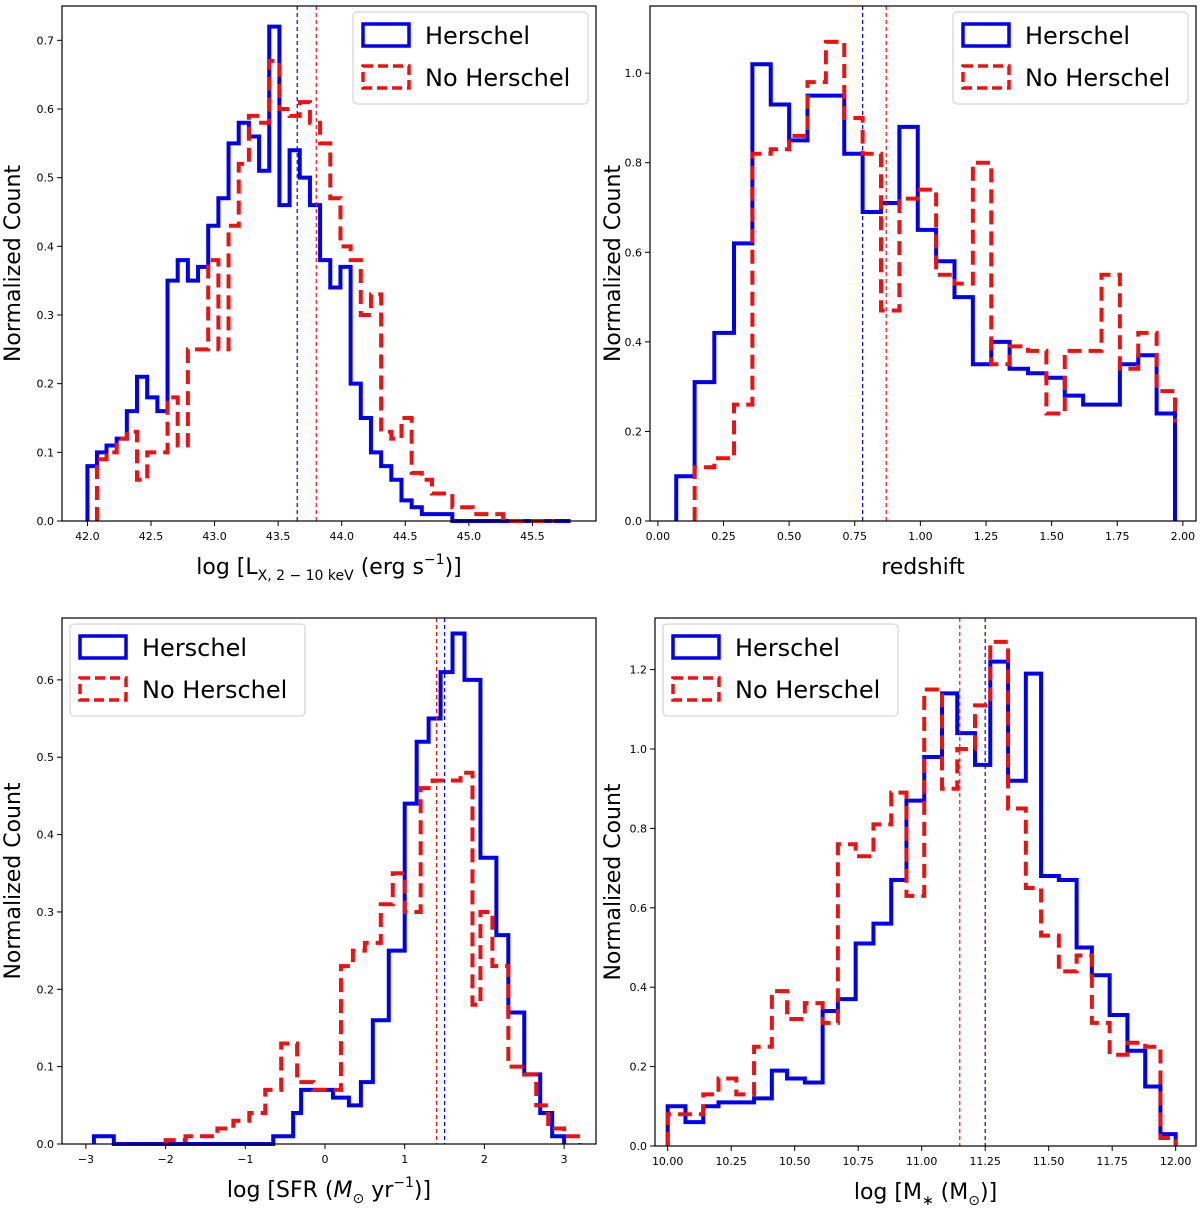 Image resolution: width=1200 pixels, height=1212 pixels. What do you see at coordinates (920, 536) in the screenshot?
I see `x-tick-label: 1.00` at bounding box center [920, 536].